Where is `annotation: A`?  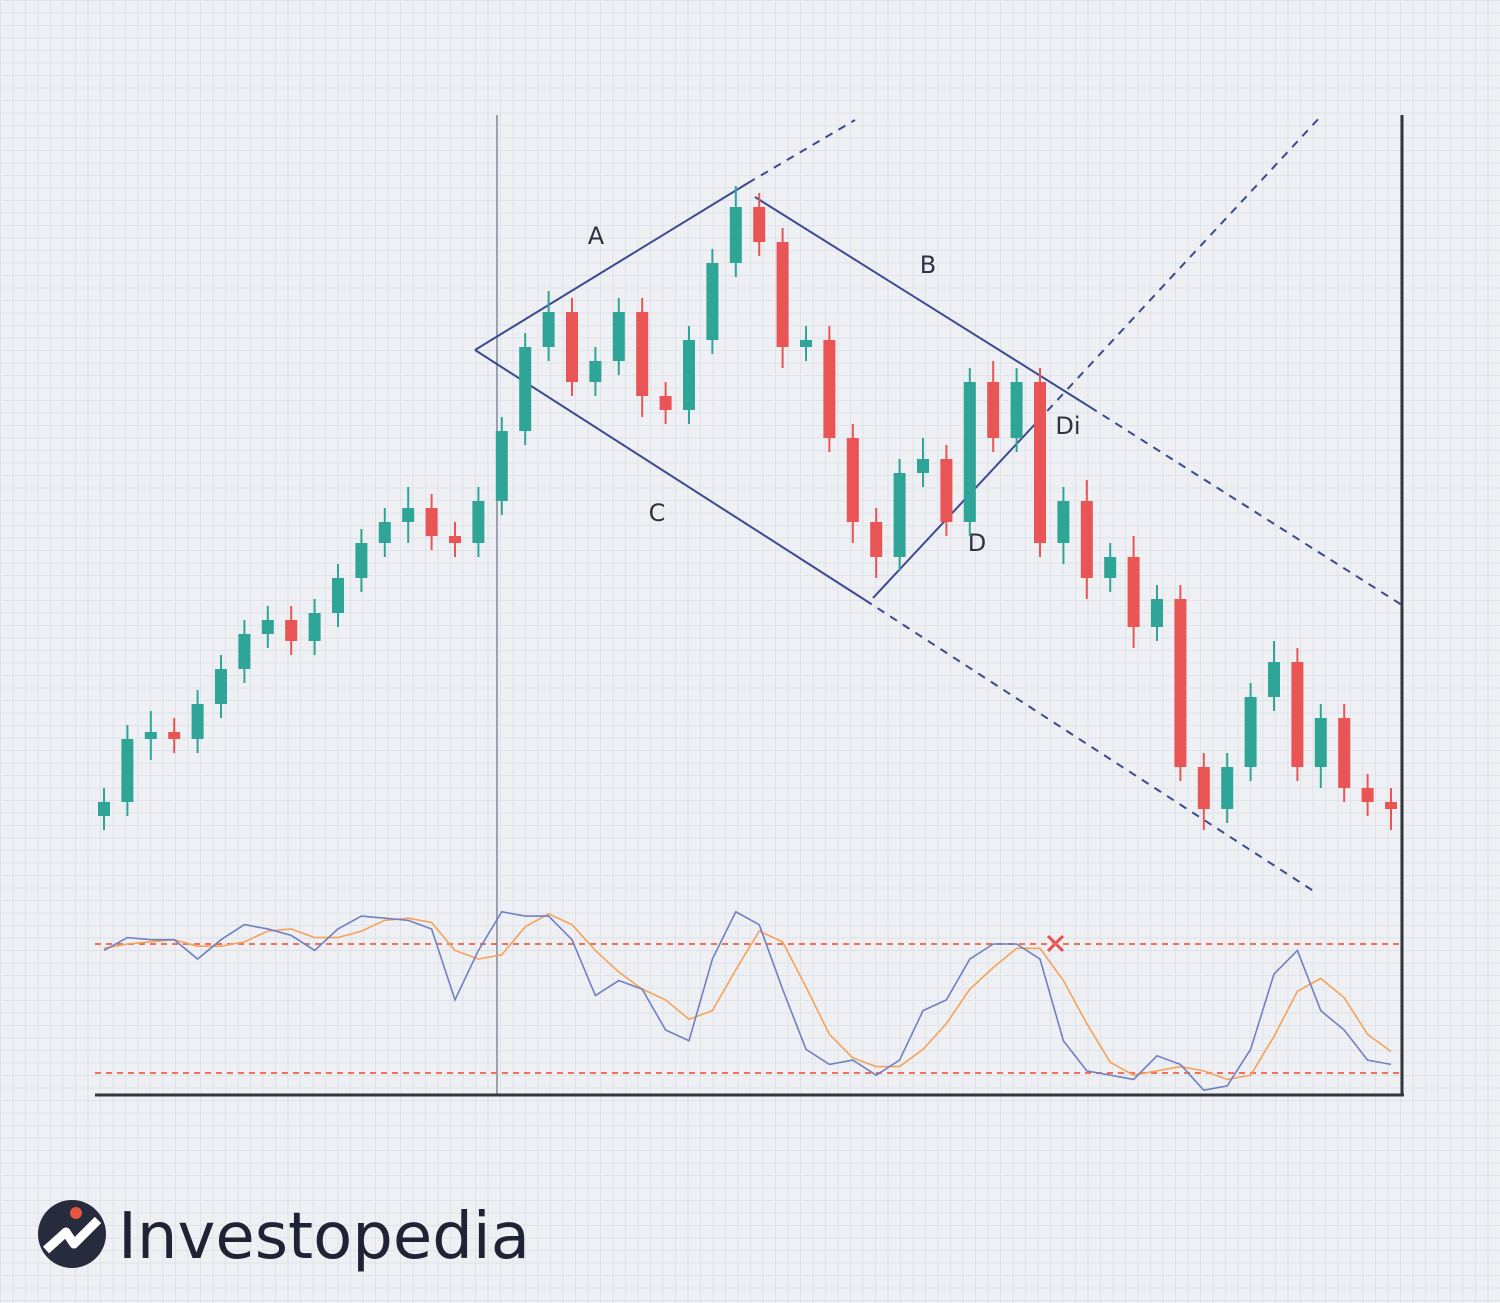 annotation: A is located at coordinates (596, 236).